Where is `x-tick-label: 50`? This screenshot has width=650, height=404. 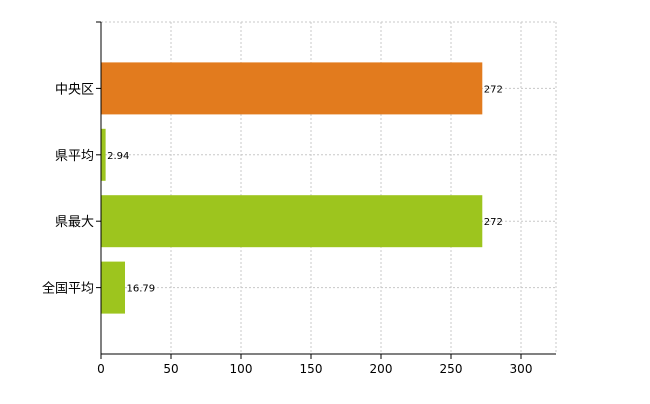
x-tick-label: 50 is located at coordinates (170, 369).